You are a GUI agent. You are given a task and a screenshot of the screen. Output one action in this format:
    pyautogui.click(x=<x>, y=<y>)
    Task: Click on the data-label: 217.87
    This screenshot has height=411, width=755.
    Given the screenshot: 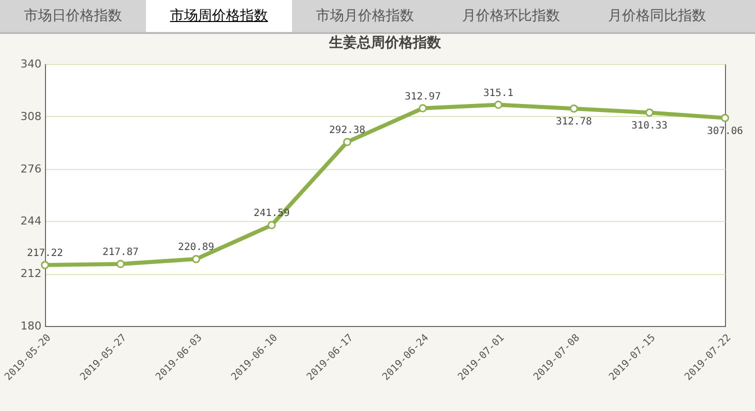 What is the action you would take?
    pyautogui.click(x=120, y=252)
    